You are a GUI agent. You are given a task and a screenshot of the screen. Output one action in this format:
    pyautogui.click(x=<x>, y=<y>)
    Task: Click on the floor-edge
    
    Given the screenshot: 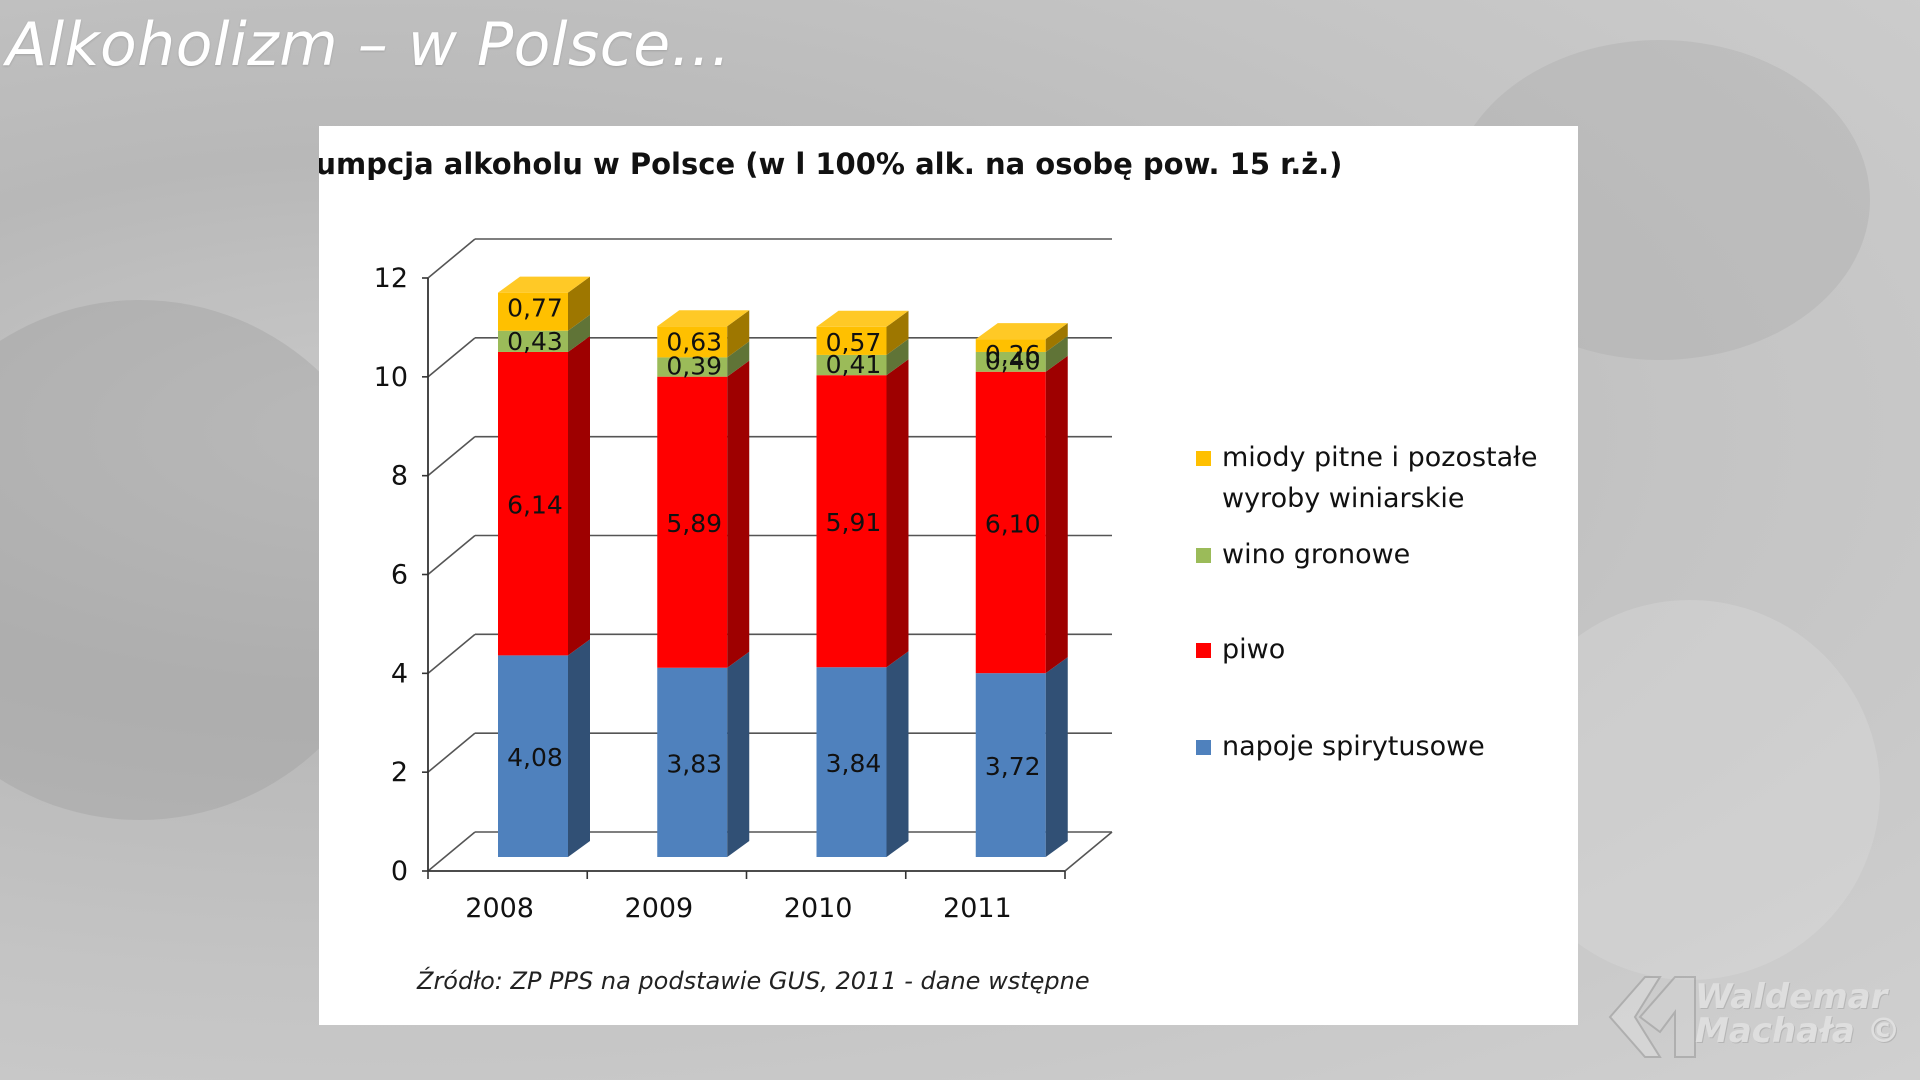 What is the action you would take?
    pyautogui.click(x=1088, y=851)
    